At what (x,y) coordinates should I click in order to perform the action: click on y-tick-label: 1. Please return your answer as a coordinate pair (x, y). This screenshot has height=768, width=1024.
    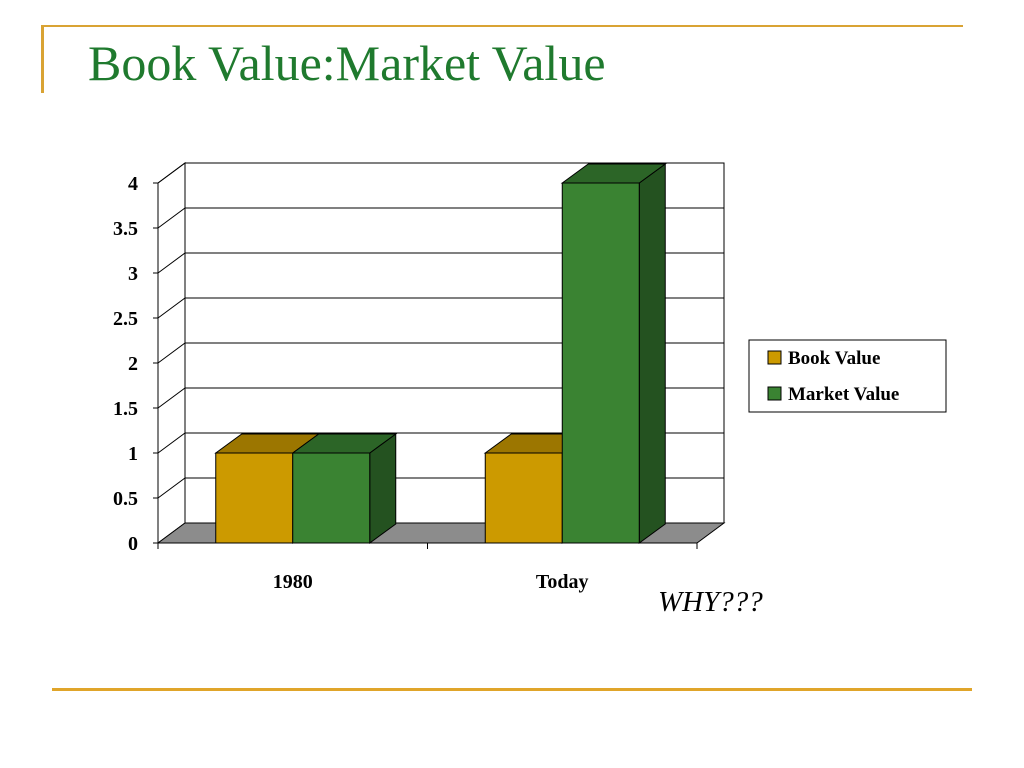
    Looking at the image, I should click on (133, 454).